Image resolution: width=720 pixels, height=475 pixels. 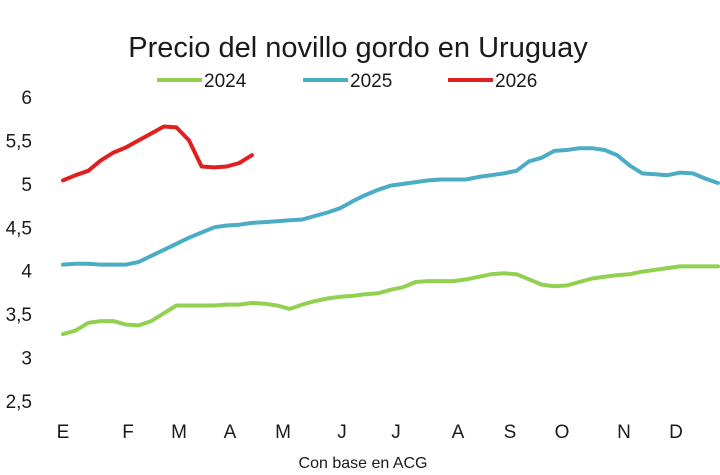 What do you see at coordinates (516, 81) in the screenshot?
I see `legend-label-2026: 2026` at bounding box center [516, 81].